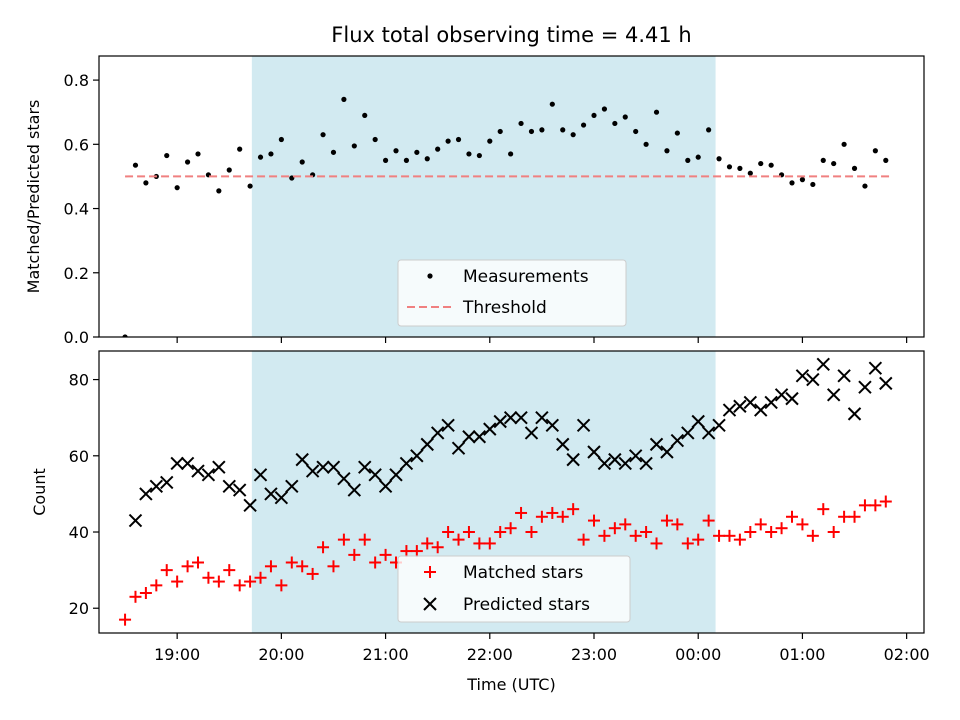 Image resolution: width=960 pixels, height=720 pixels. What do you see at coordinates (505, 560) in the screenshot?
I see `matched-stars-series` at bounding box center [505, 560].